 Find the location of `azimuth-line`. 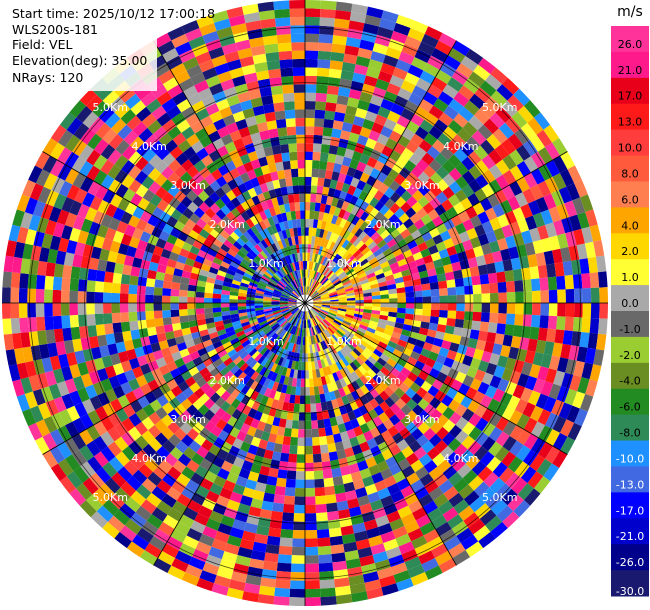

azimuth-line is located at coordinates (174, 378).